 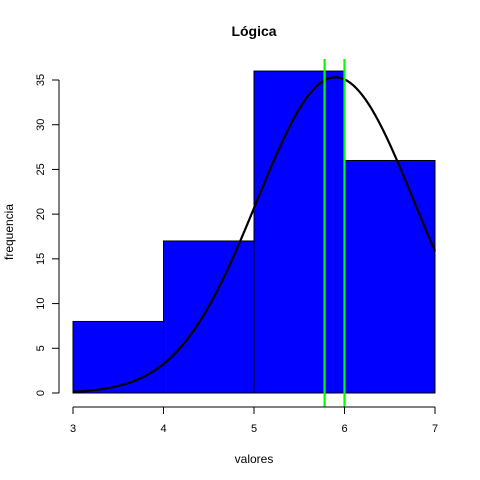 I want to click on vertical-lines, so click(x=334, y=233).